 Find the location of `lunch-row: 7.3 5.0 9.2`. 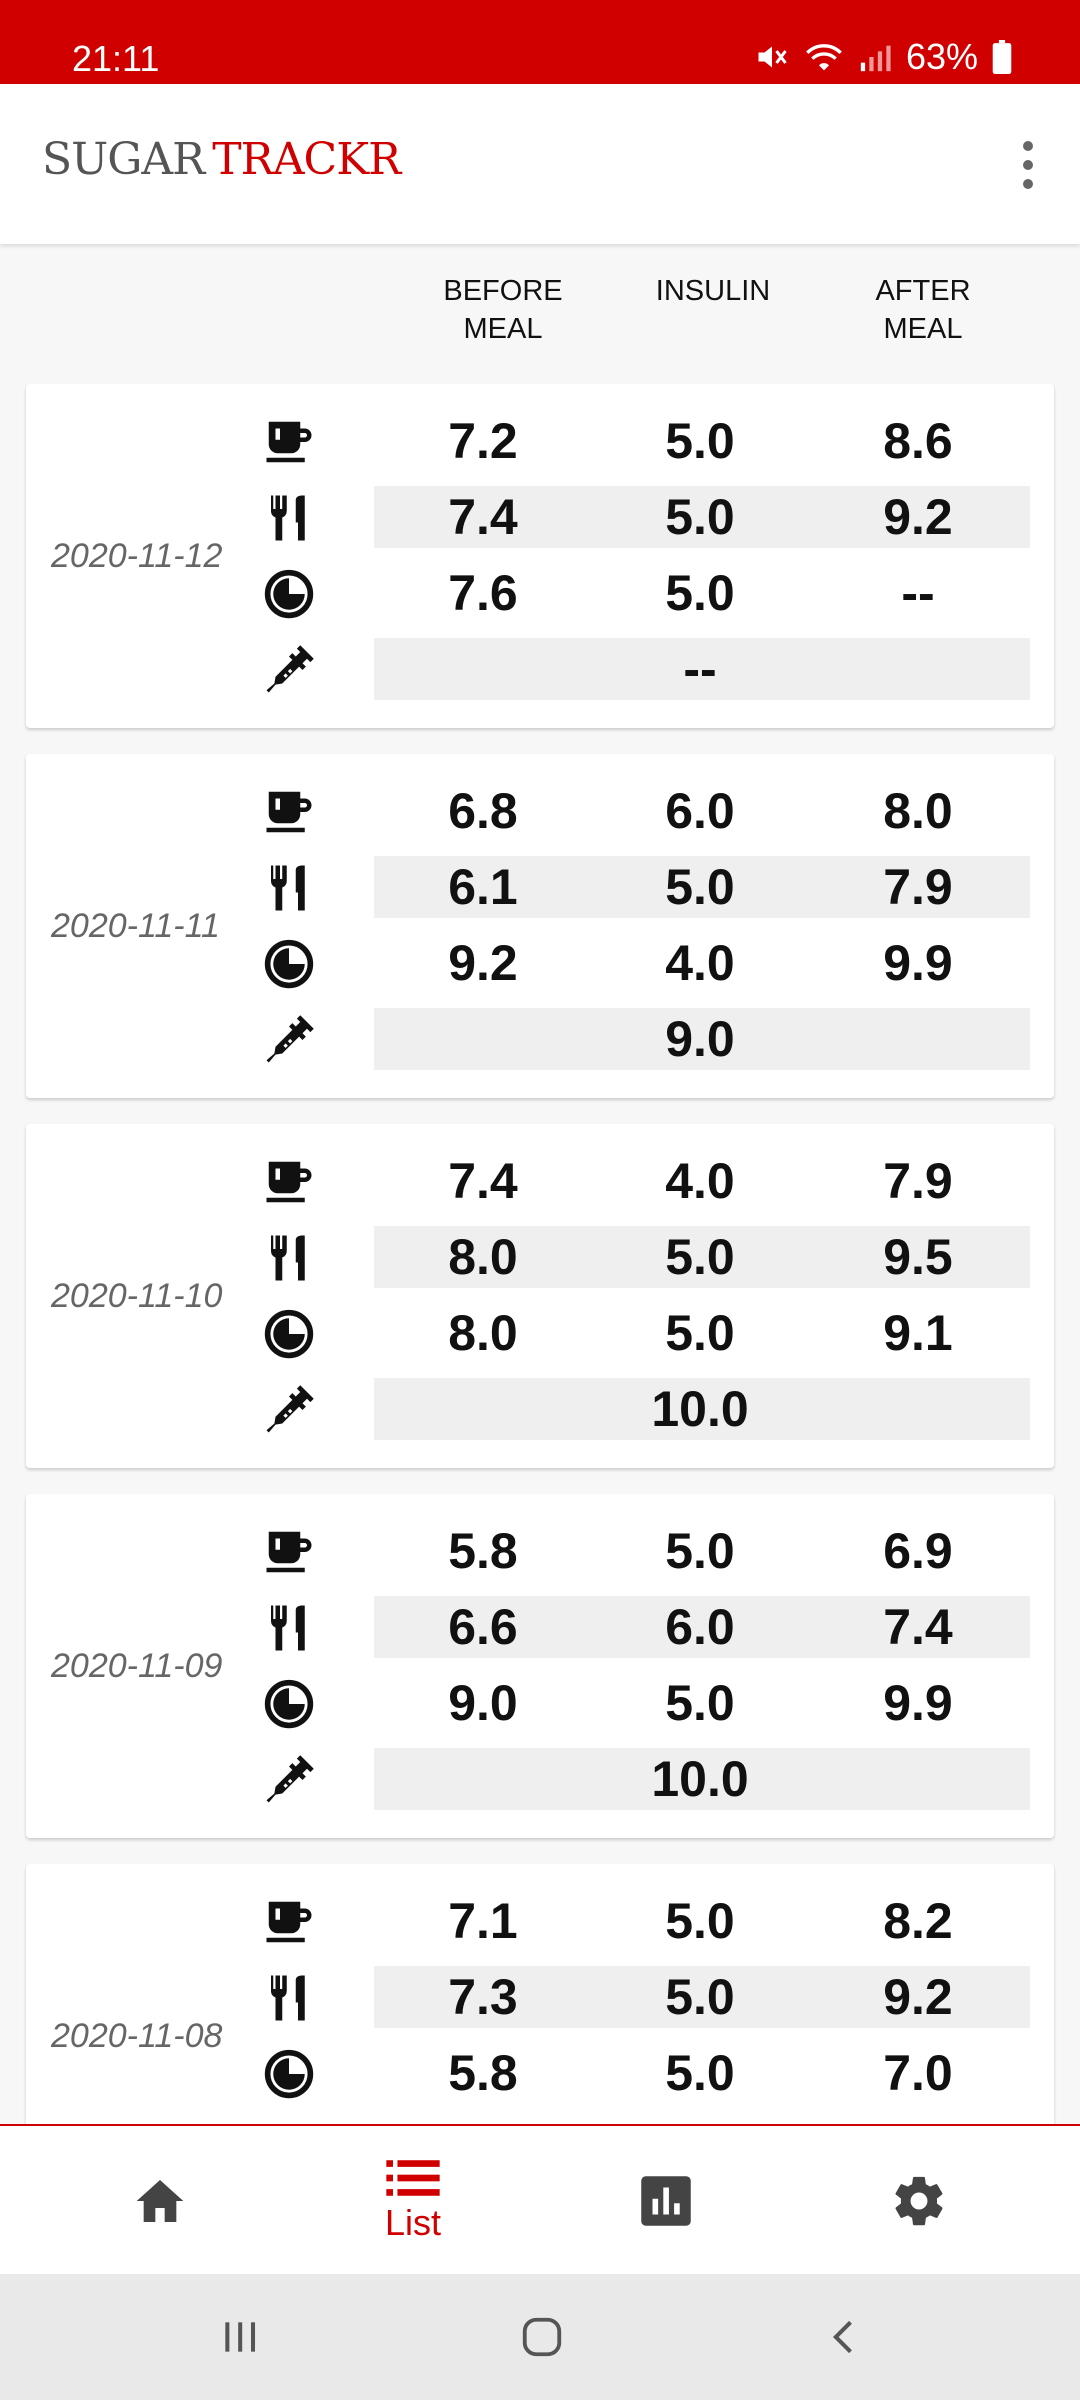

lunch-row: 7.3 5.0 9.2 is located at coordinates (540, 1997).